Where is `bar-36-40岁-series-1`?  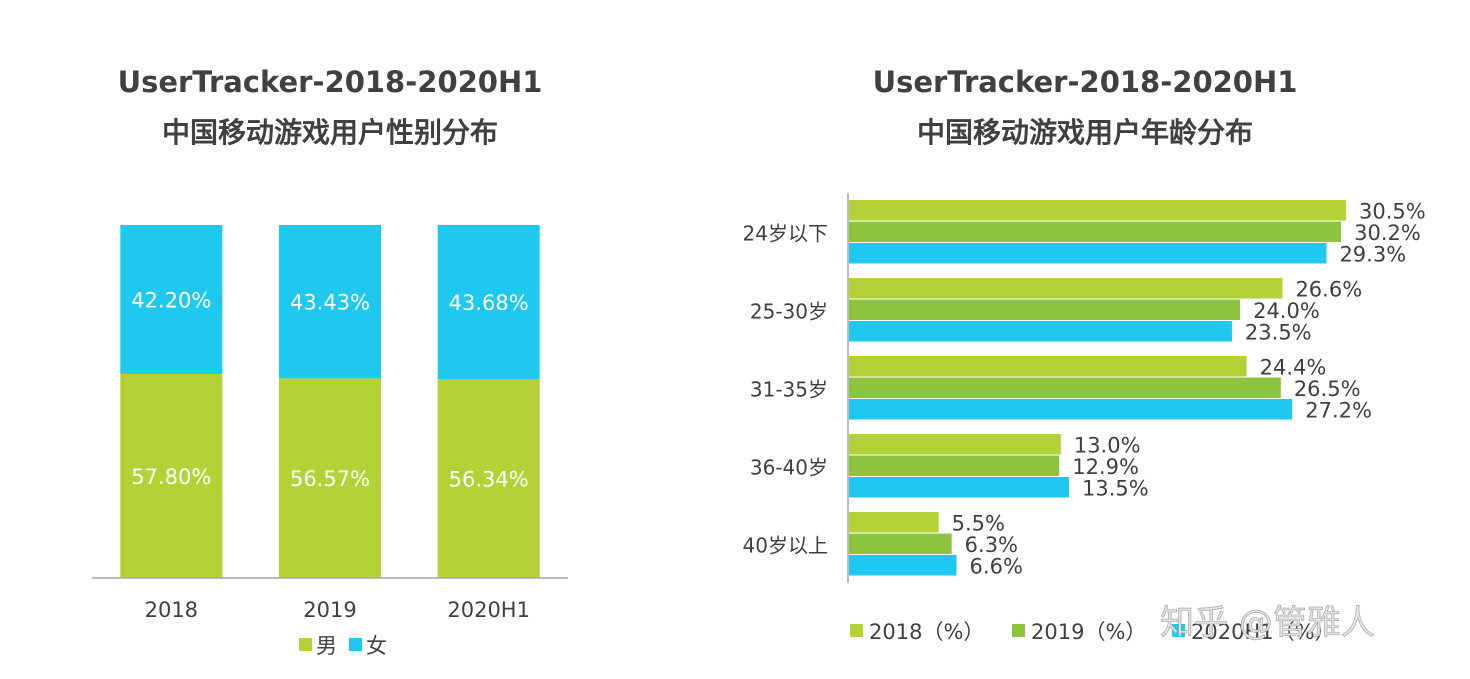
bar-36-40岁-series-1 is located at coordinates (954, 465).